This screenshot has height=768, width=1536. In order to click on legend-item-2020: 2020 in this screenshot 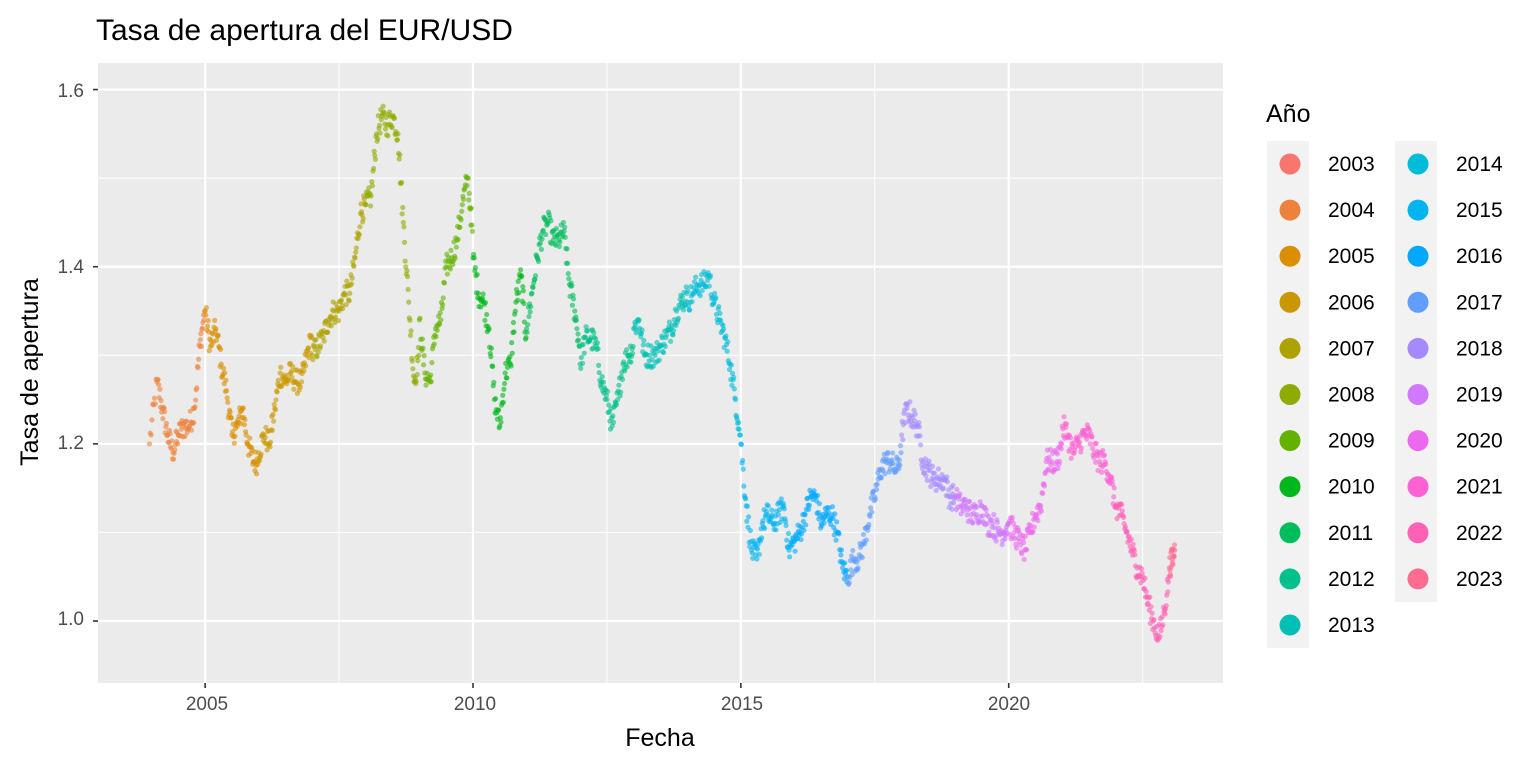, I will do `click(1455, 441)`.